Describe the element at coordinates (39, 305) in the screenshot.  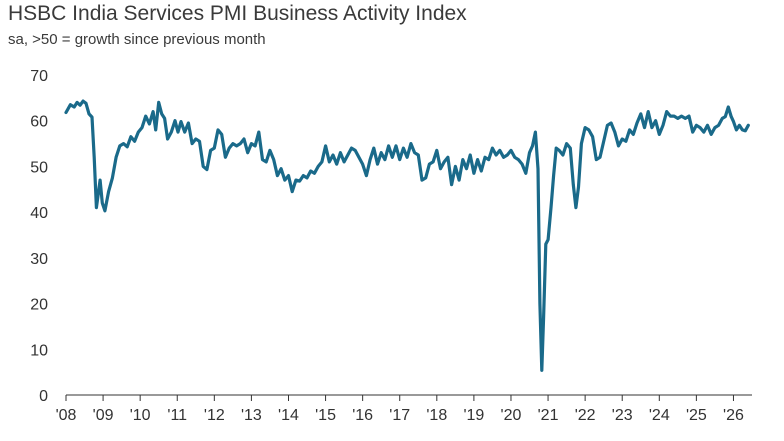
I see `y-tick-label: 20` at that location.